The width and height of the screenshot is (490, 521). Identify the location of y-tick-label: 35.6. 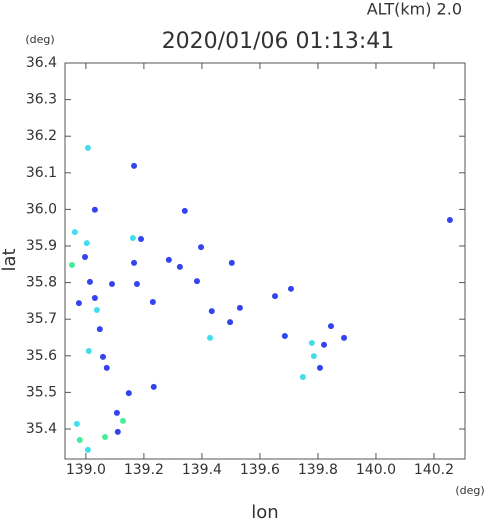
(41, 356).